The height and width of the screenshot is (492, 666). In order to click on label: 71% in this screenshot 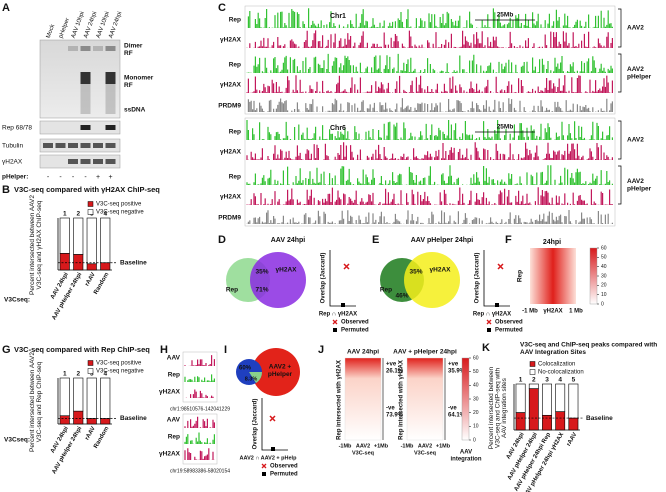, I will do `click(261, 290)`.